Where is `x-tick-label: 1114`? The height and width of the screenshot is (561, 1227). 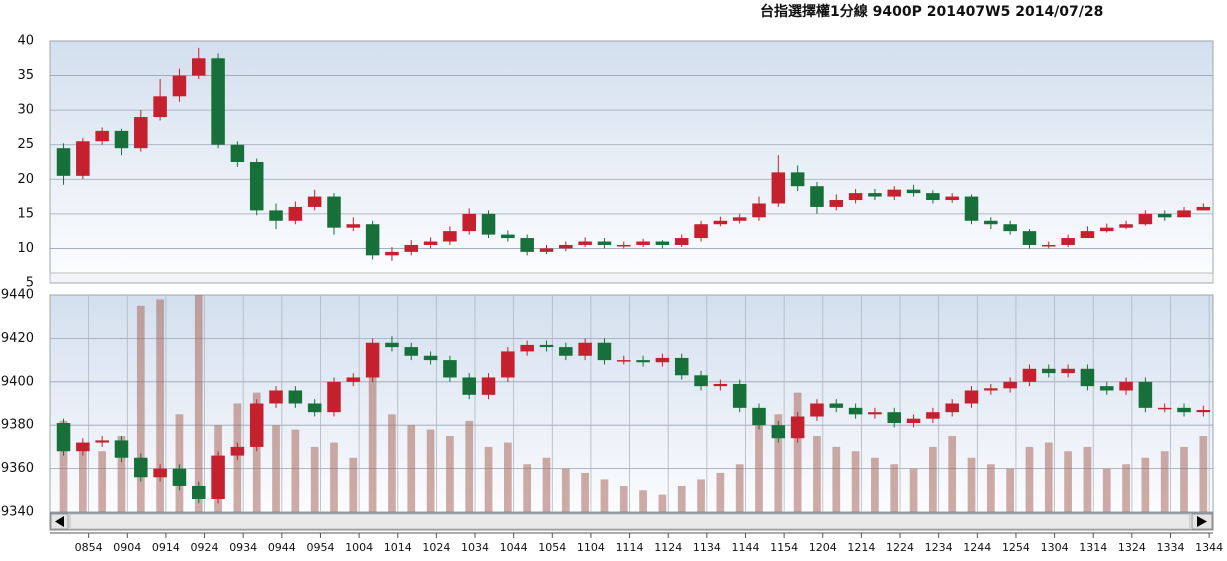 x-tick-label: 1114 is located at coordinates (630, 547).